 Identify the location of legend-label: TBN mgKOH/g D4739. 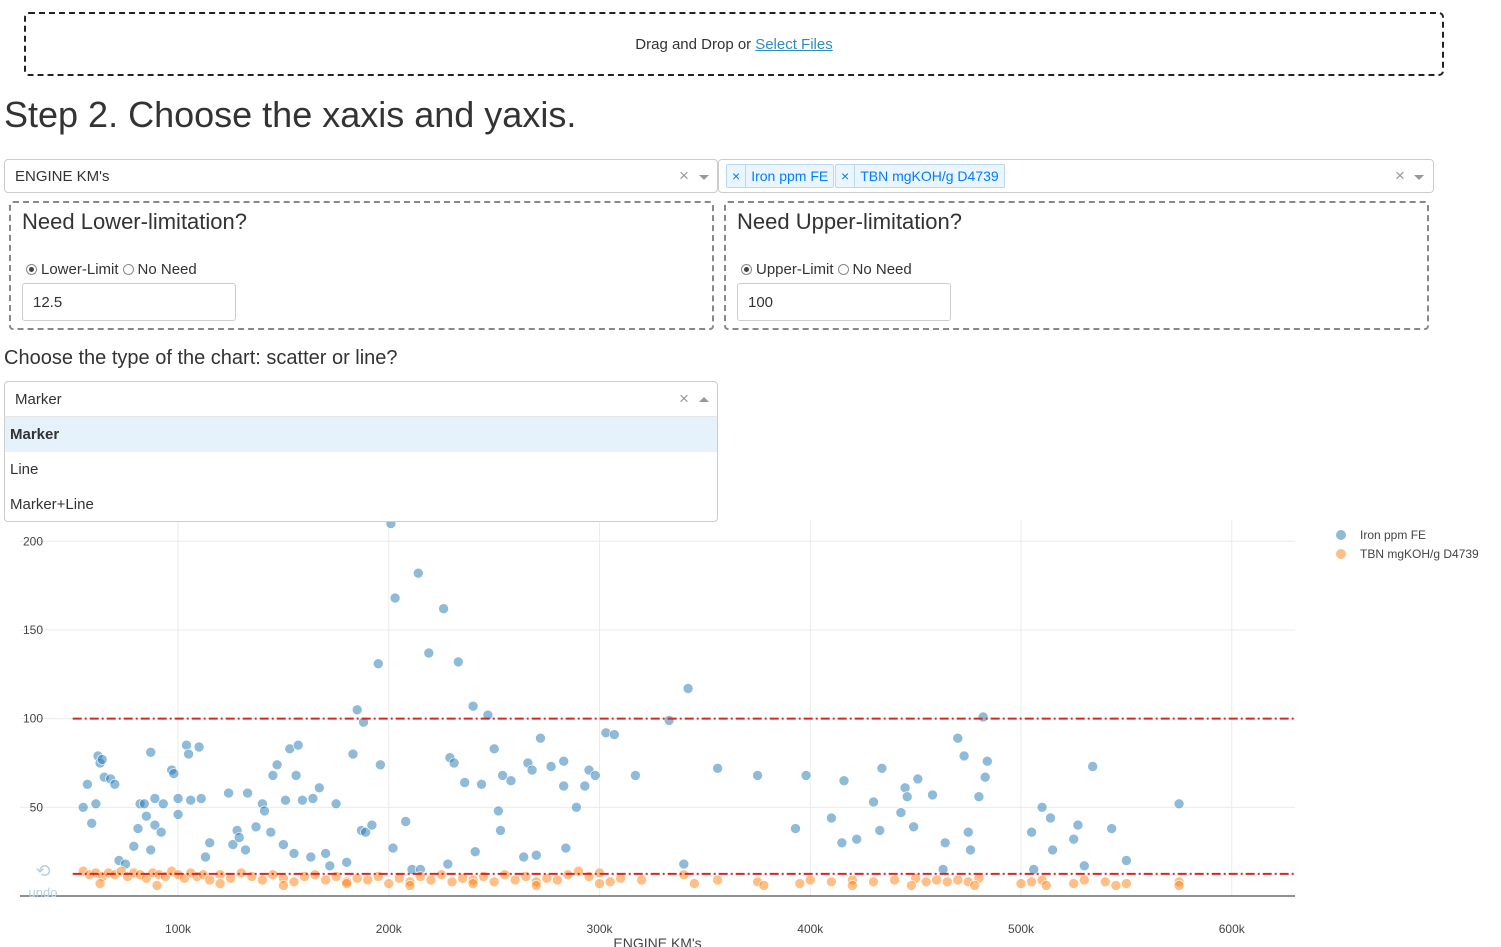
(1419, 554).